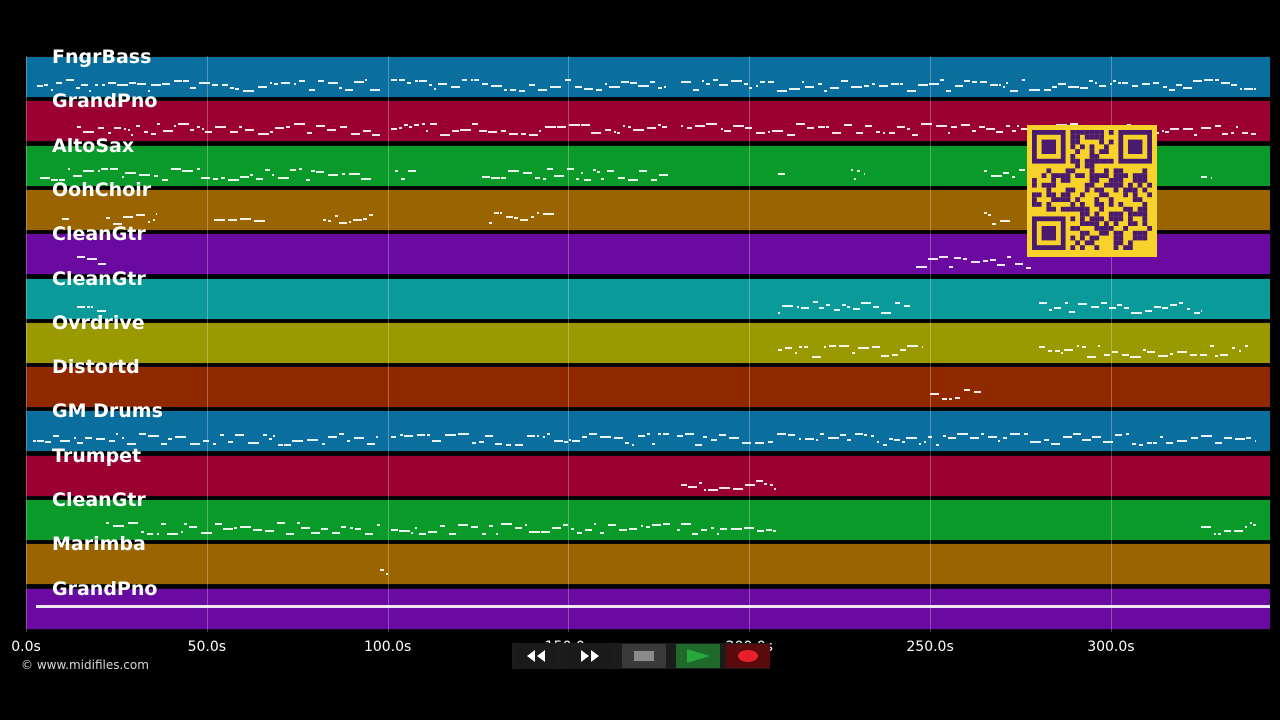  I want to click on record-button, so click(748, 656).